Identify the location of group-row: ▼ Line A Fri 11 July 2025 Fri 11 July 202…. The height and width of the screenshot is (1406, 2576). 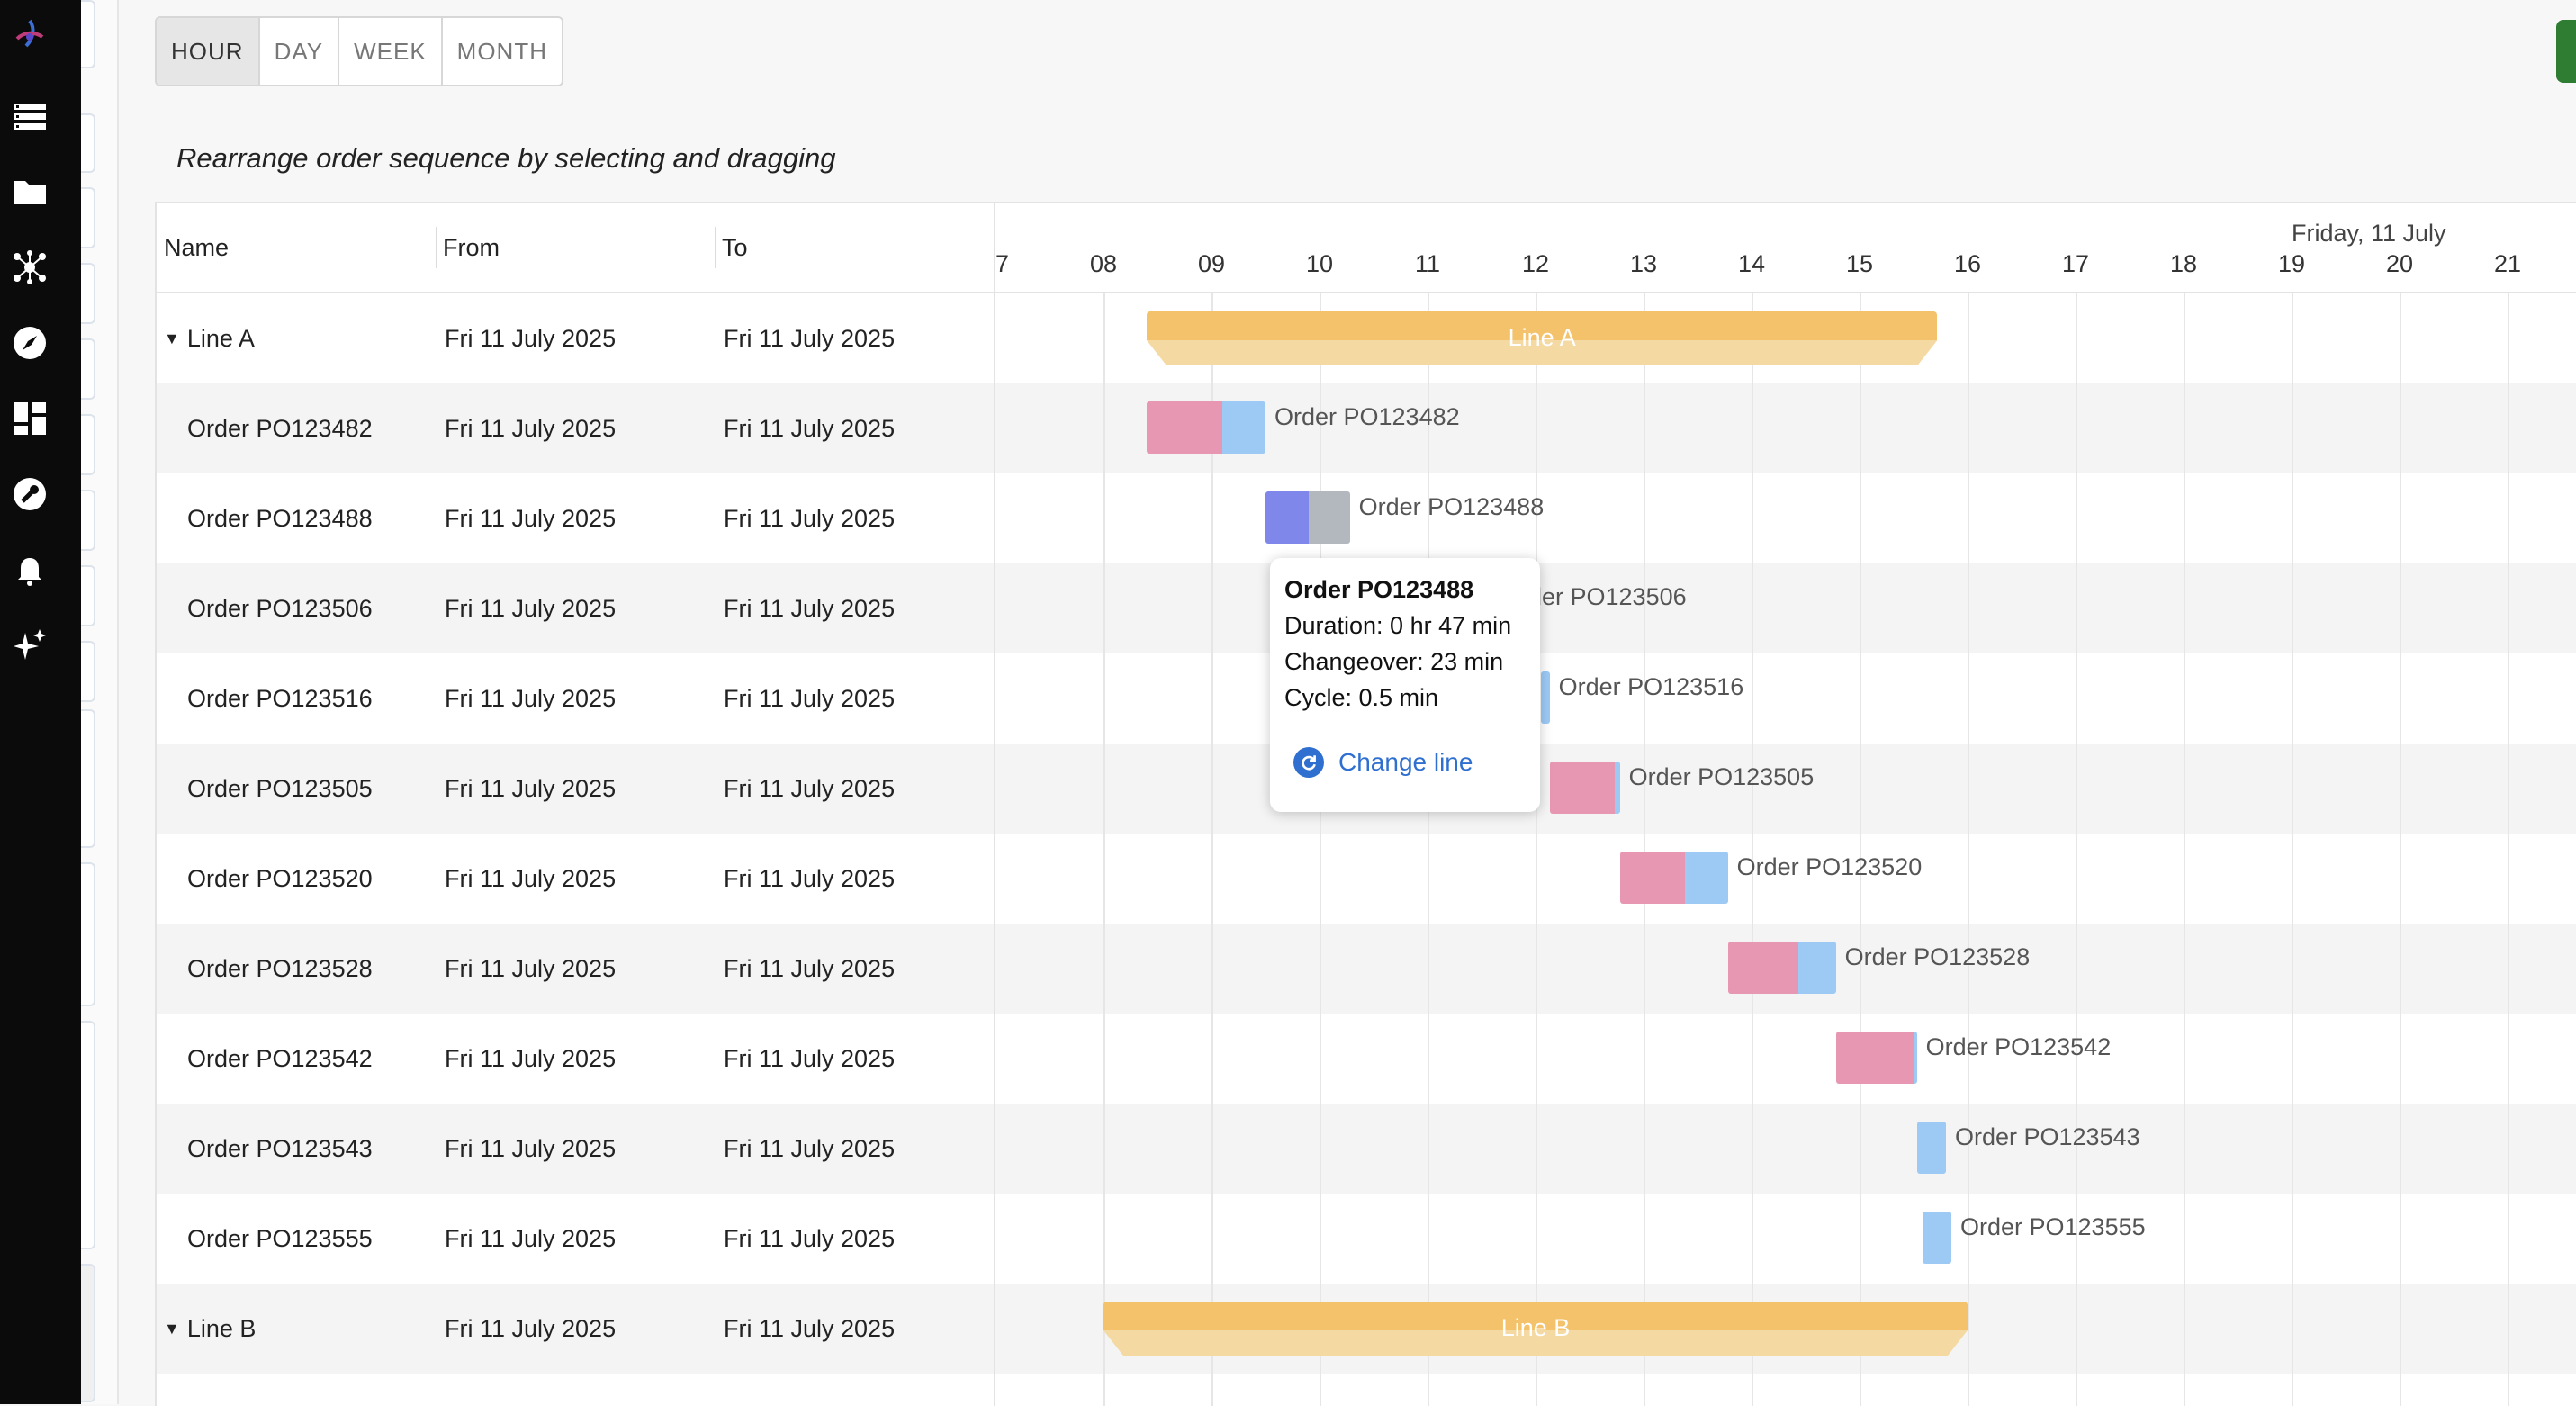
(576, 338).